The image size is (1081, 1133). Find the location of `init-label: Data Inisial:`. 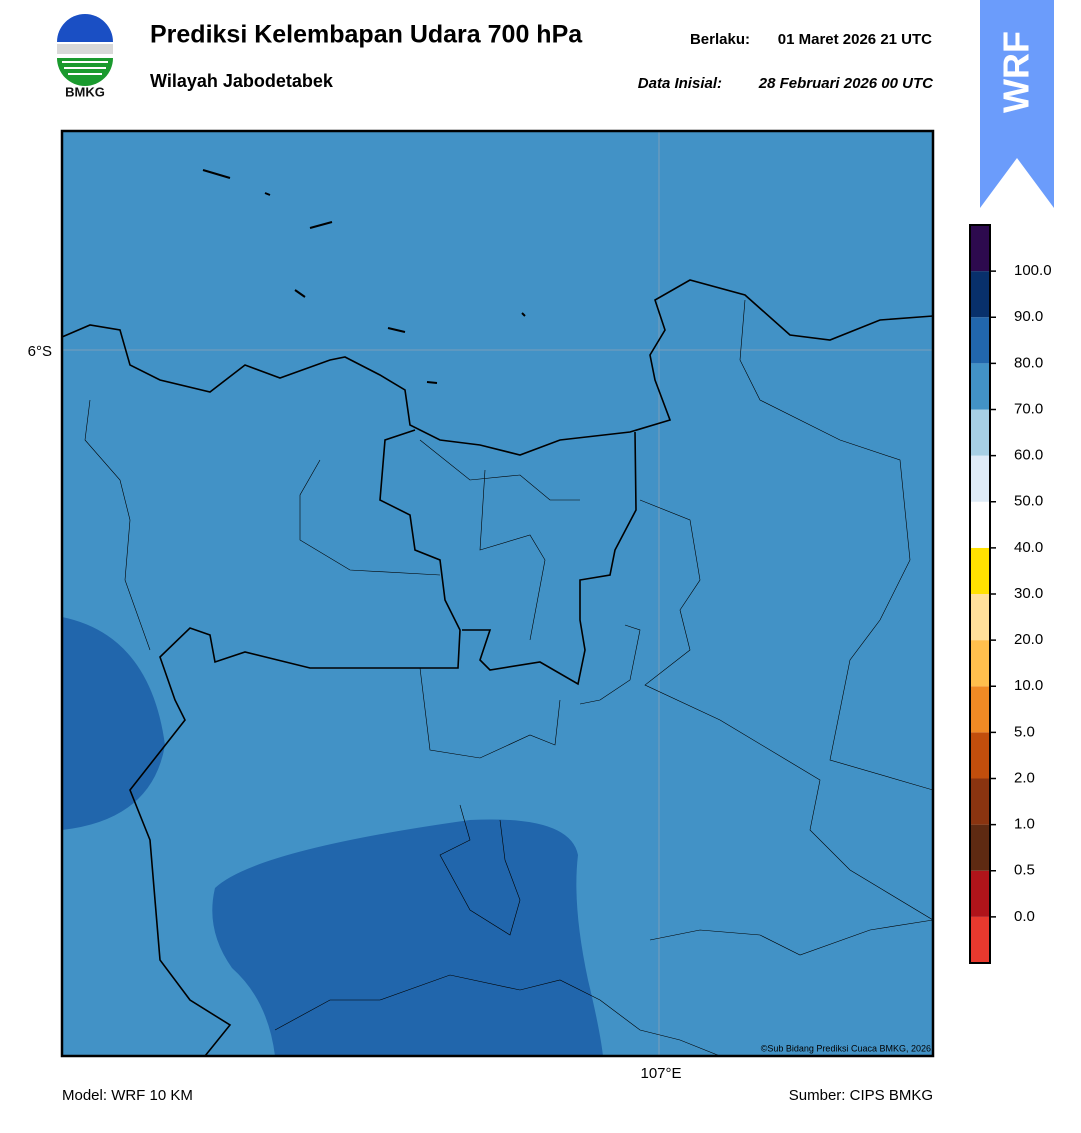

init-label: Data Inisial: is located at coordinates (680, 83).